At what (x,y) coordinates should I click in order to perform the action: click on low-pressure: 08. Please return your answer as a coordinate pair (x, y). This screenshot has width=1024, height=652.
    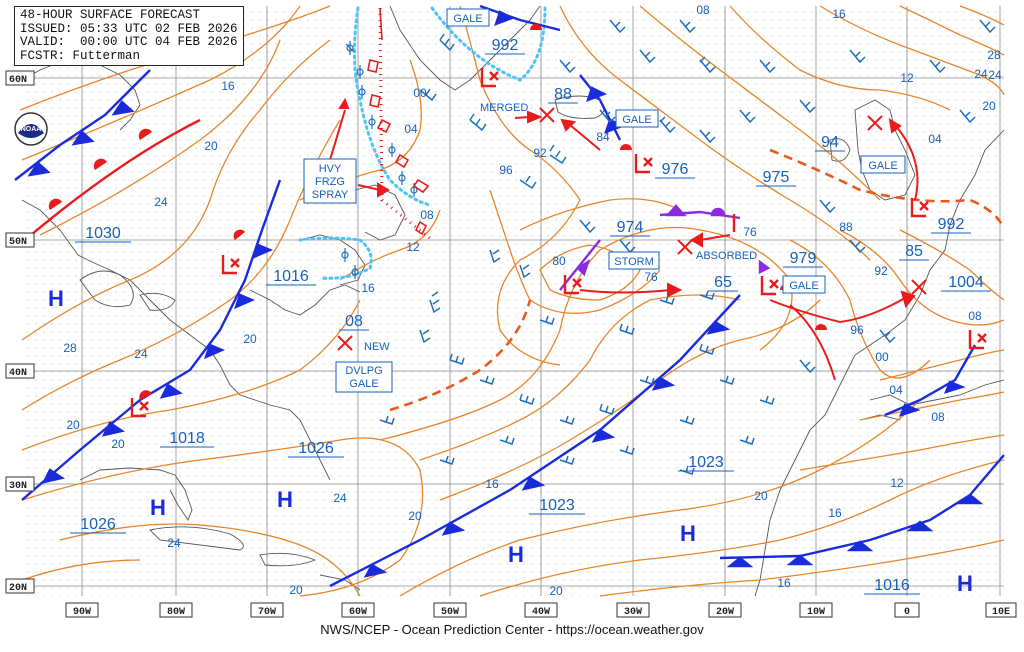
    Looking at the image, I should click on (354, 321).